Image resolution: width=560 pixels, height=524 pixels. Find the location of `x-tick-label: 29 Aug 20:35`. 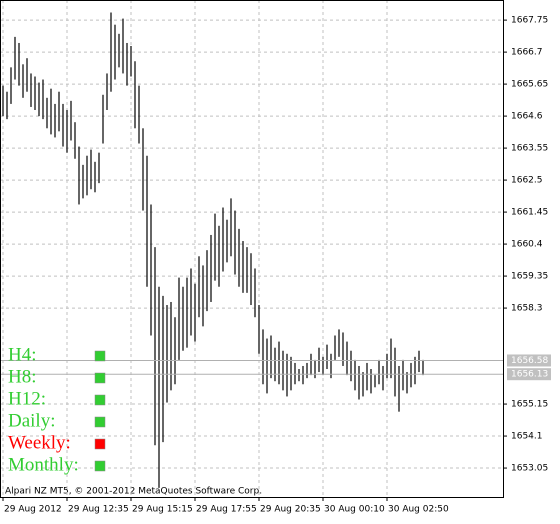

x-tick-label: 29 Aug 20:35 is located at coordinates (290, 510).